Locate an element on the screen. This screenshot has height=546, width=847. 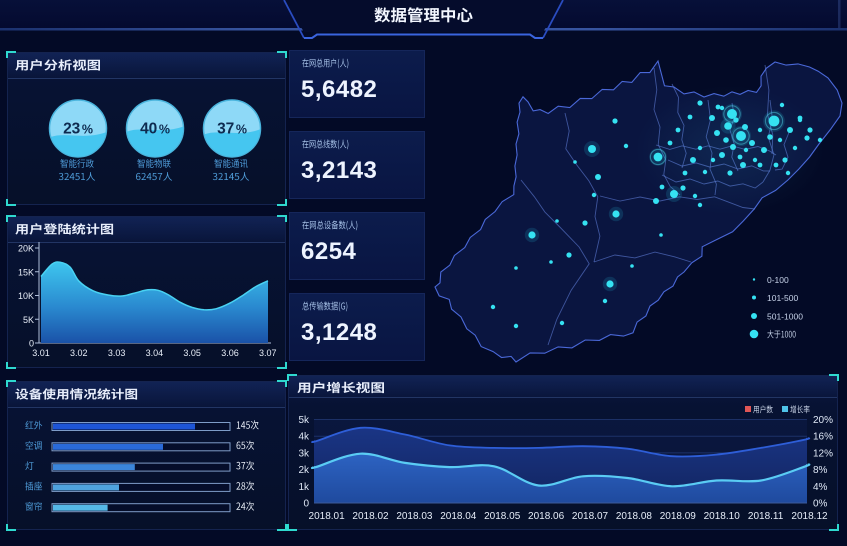
svg-text: 101-500 is located at coordinates (782, 298).